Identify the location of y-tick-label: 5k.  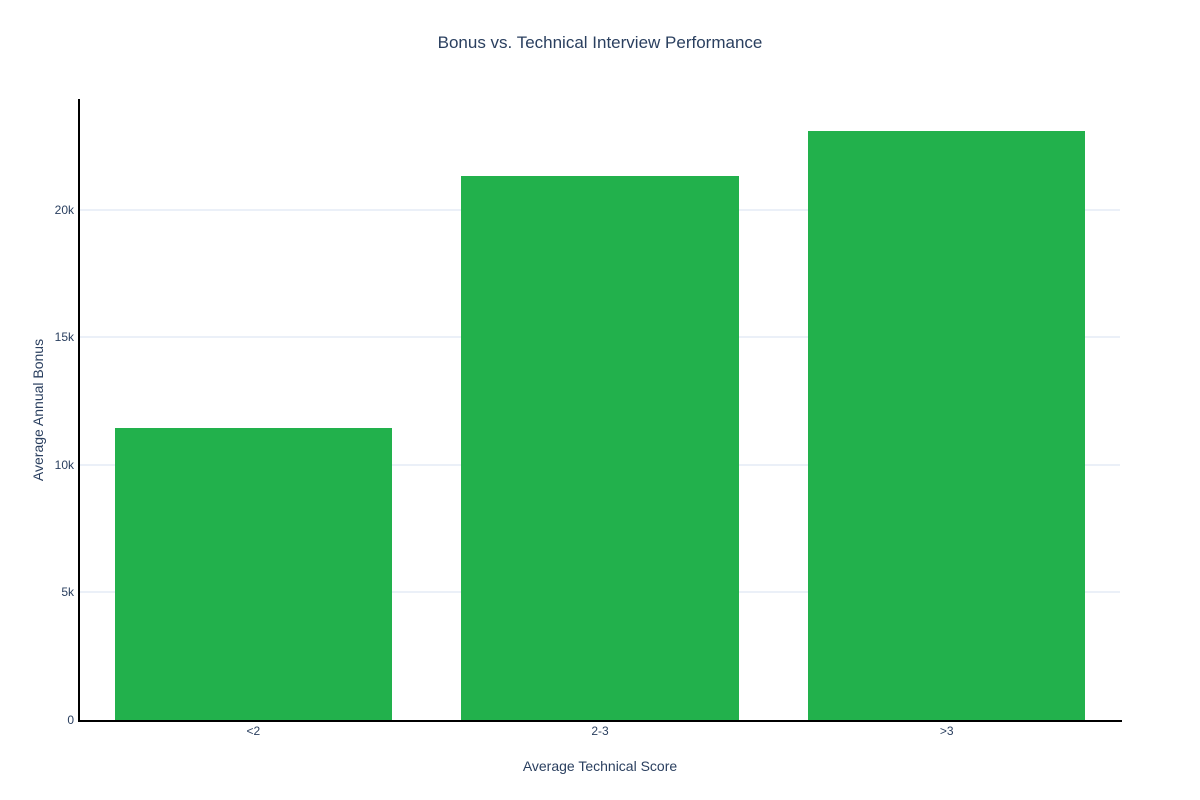
(67, 592).